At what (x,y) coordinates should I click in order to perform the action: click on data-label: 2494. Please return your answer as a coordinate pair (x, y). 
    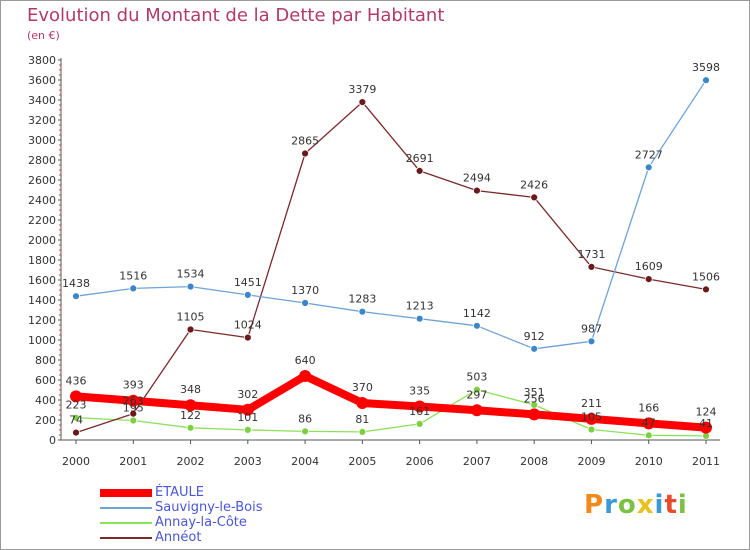
    Looking at the image, I should click on (477, 178).